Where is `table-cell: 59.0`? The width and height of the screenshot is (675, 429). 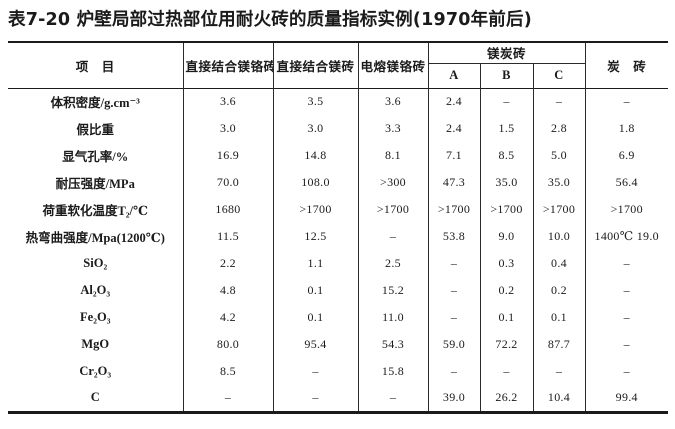 table-cell: 59.0 is located at coordinates (454, 344).